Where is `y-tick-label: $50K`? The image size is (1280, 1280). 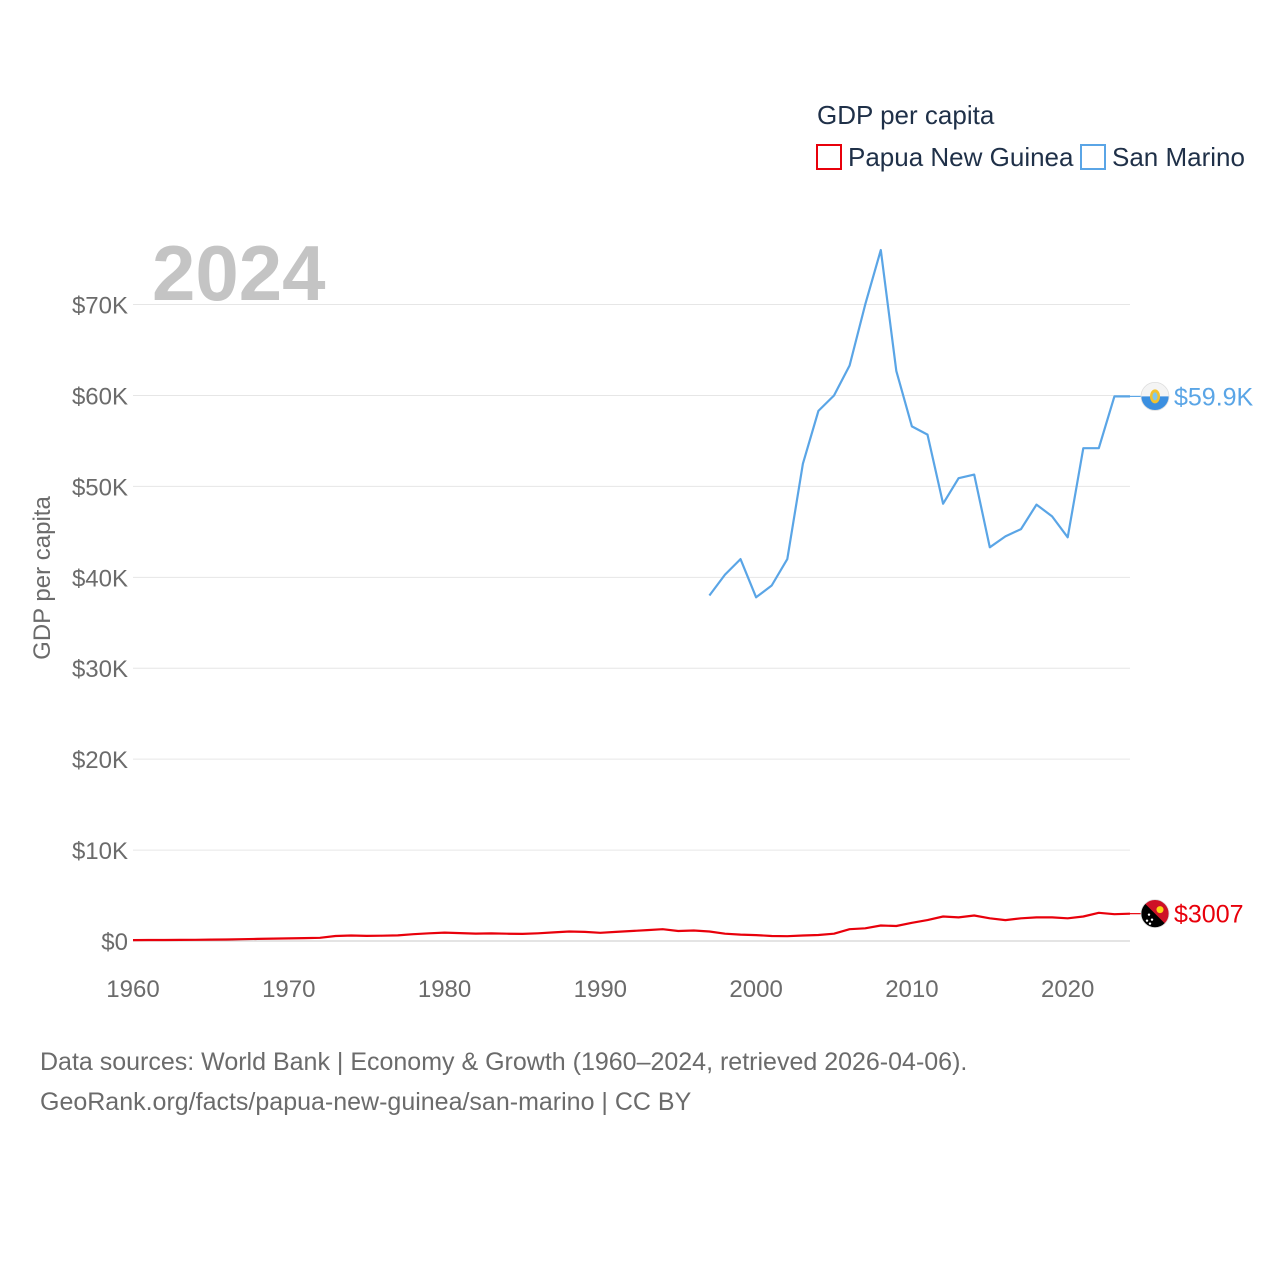 y-tick-label: $50K is located at coordinates (100, 487).